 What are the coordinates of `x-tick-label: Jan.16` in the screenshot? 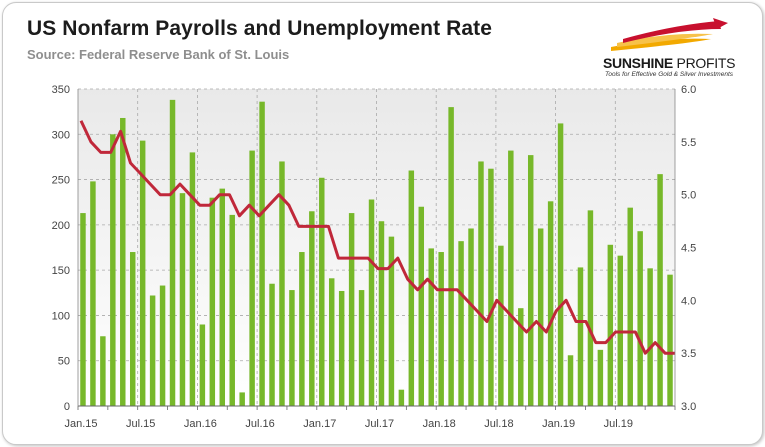 It's located at (200, 424).